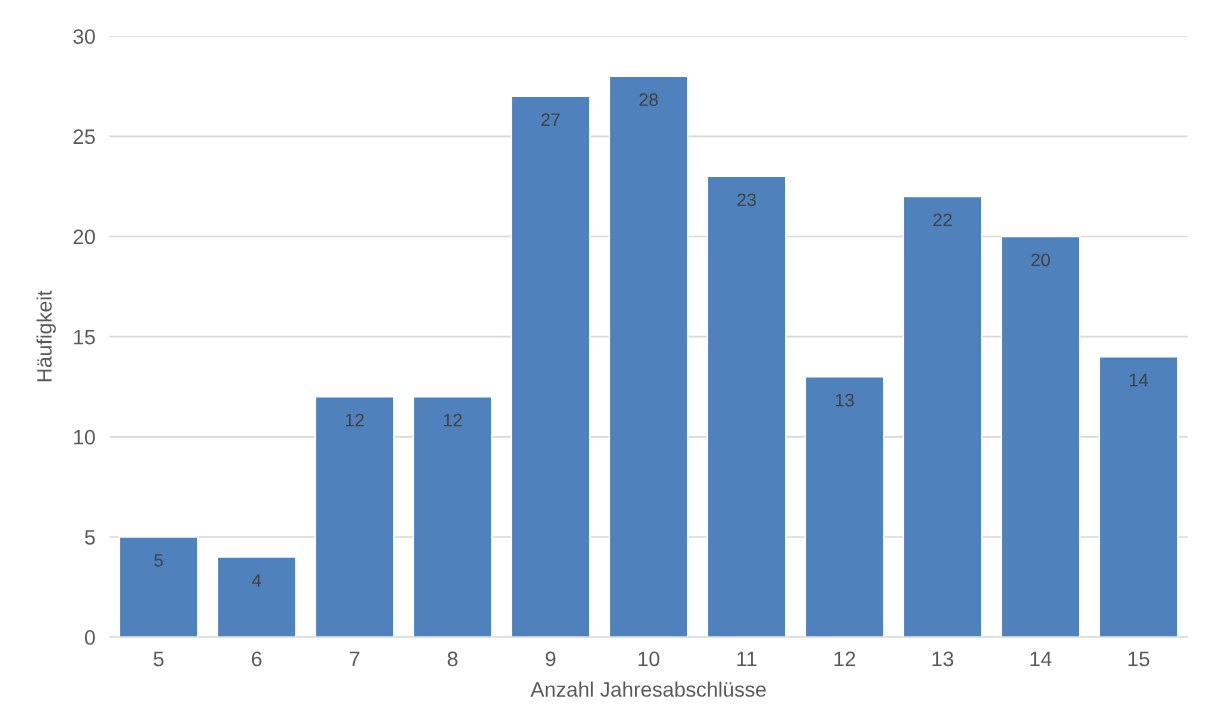 Image resolution: width=1218 pixels, height=724 pixels. What do you see at coordinates (942, 220) in the screenshot?
I see `data-label: 22` at bounding box center [942, 220].